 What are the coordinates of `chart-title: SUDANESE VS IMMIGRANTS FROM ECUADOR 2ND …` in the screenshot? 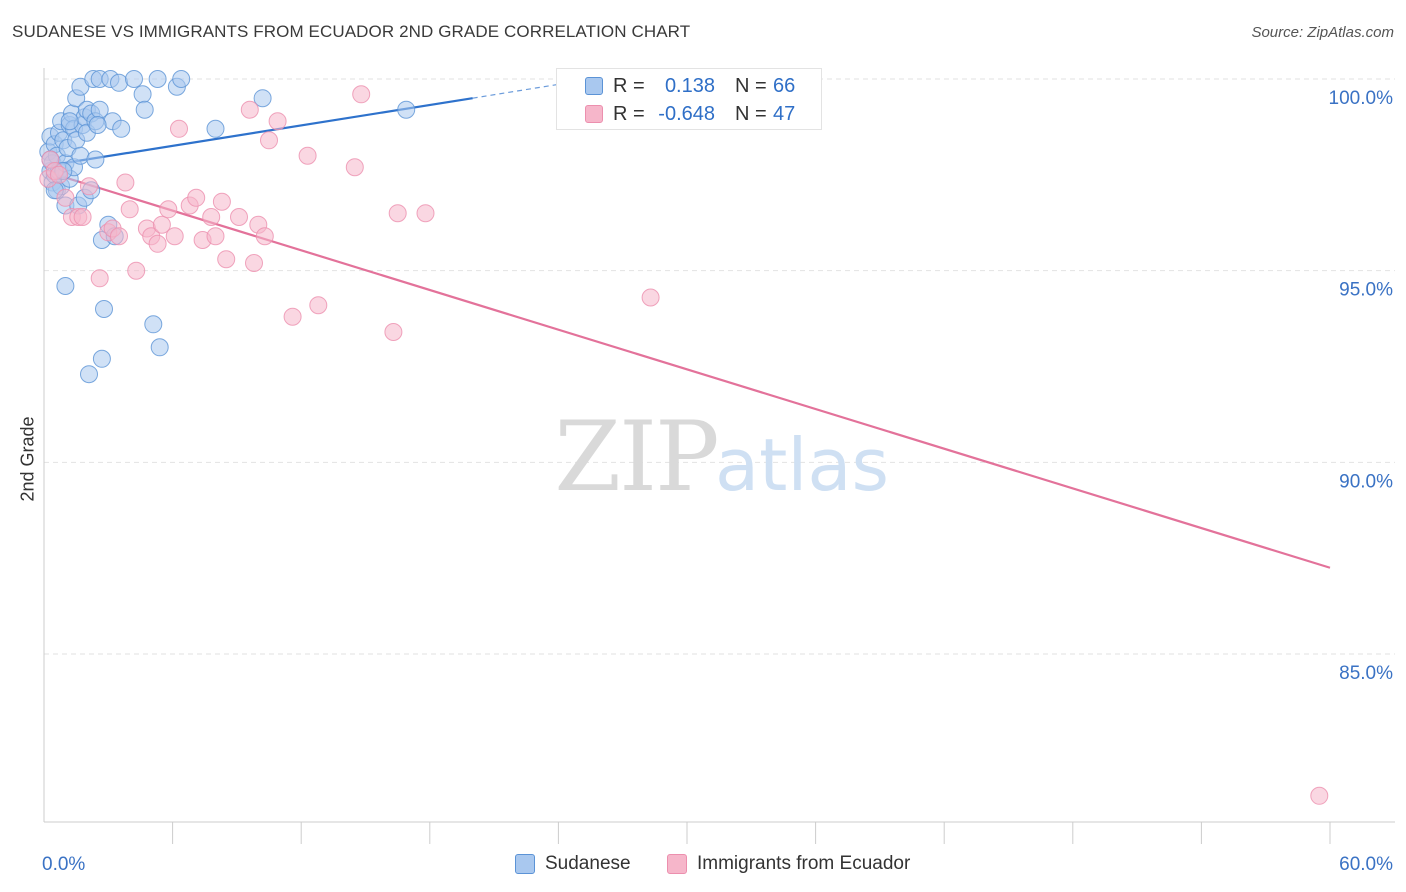 It's located at (351, 31).